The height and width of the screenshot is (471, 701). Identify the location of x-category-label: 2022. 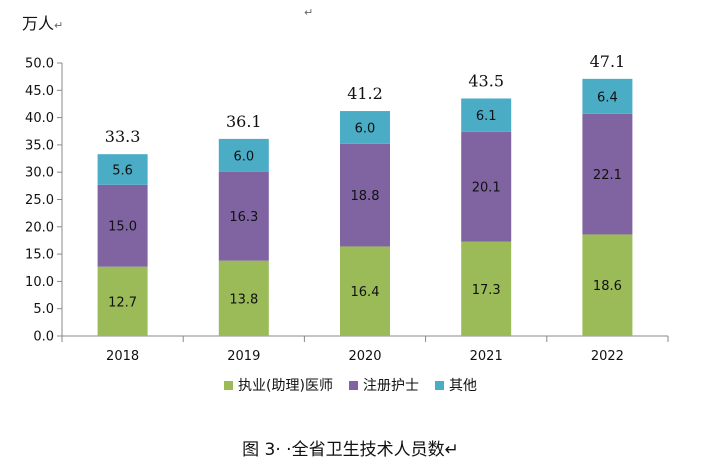
(607, 356).